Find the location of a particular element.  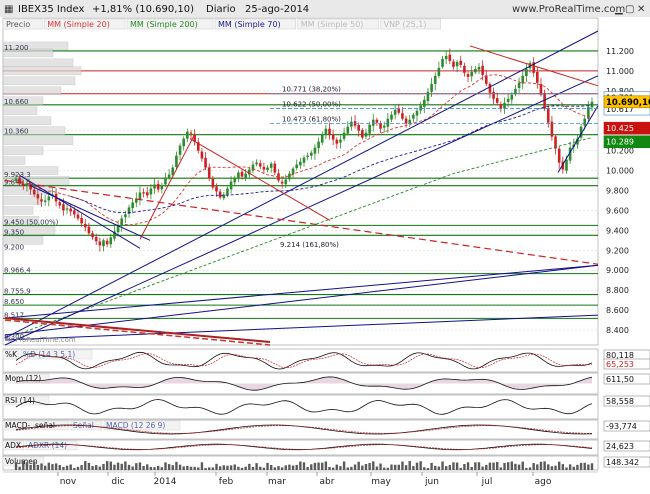

y-tick-label: 9.600 is located at coordinates (617, 210).